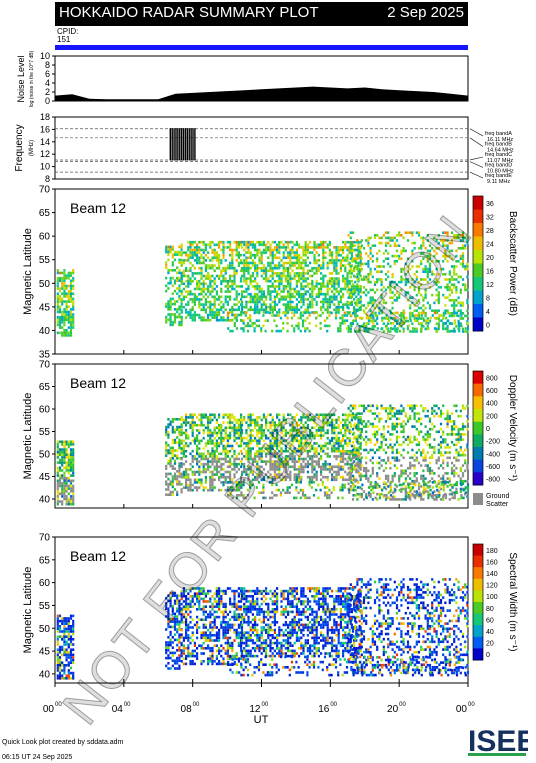  Describe the element at coordinates (47, 65) in the screenshot. I see `noise-ytick-label: 8` at that location.